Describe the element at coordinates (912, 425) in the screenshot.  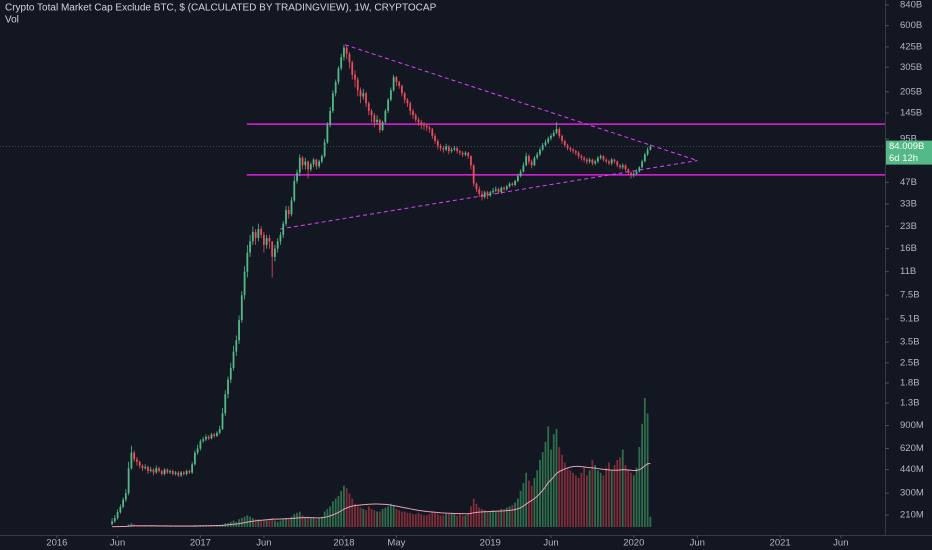
I see `y-tick-label: 900M` at that location.